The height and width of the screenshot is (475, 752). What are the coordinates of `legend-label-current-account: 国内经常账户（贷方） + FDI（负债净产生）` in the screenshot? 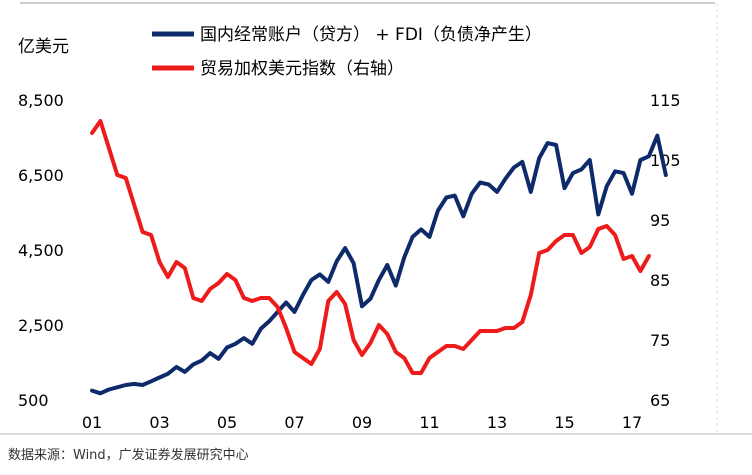 It's located at (371, 35).